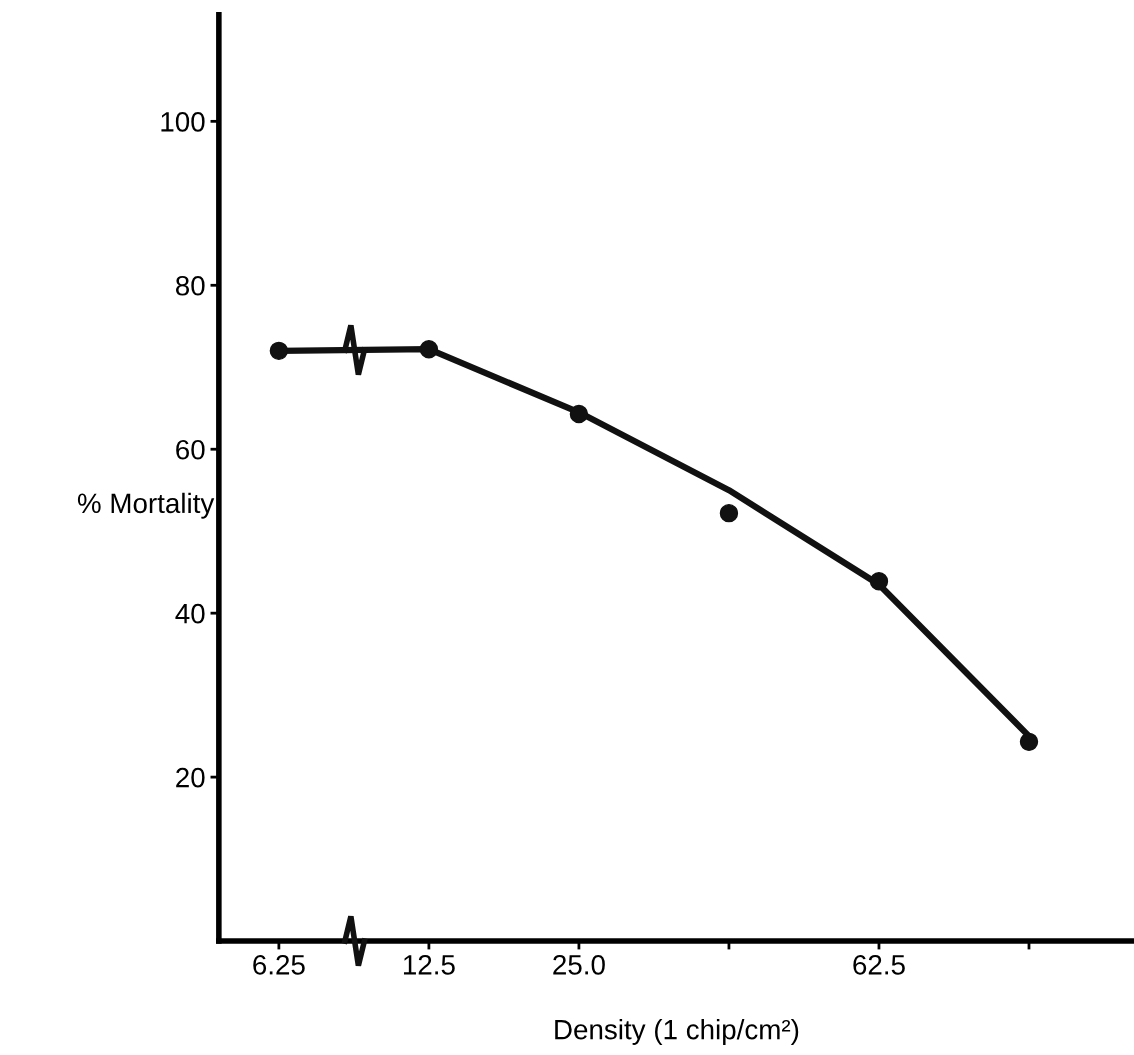 This screenshot has height=1055, width=1134. What do you see at coordinates (190, 613) in the screenshot?
I see `y-tick-label: 40` at bounding box center [190, 613].